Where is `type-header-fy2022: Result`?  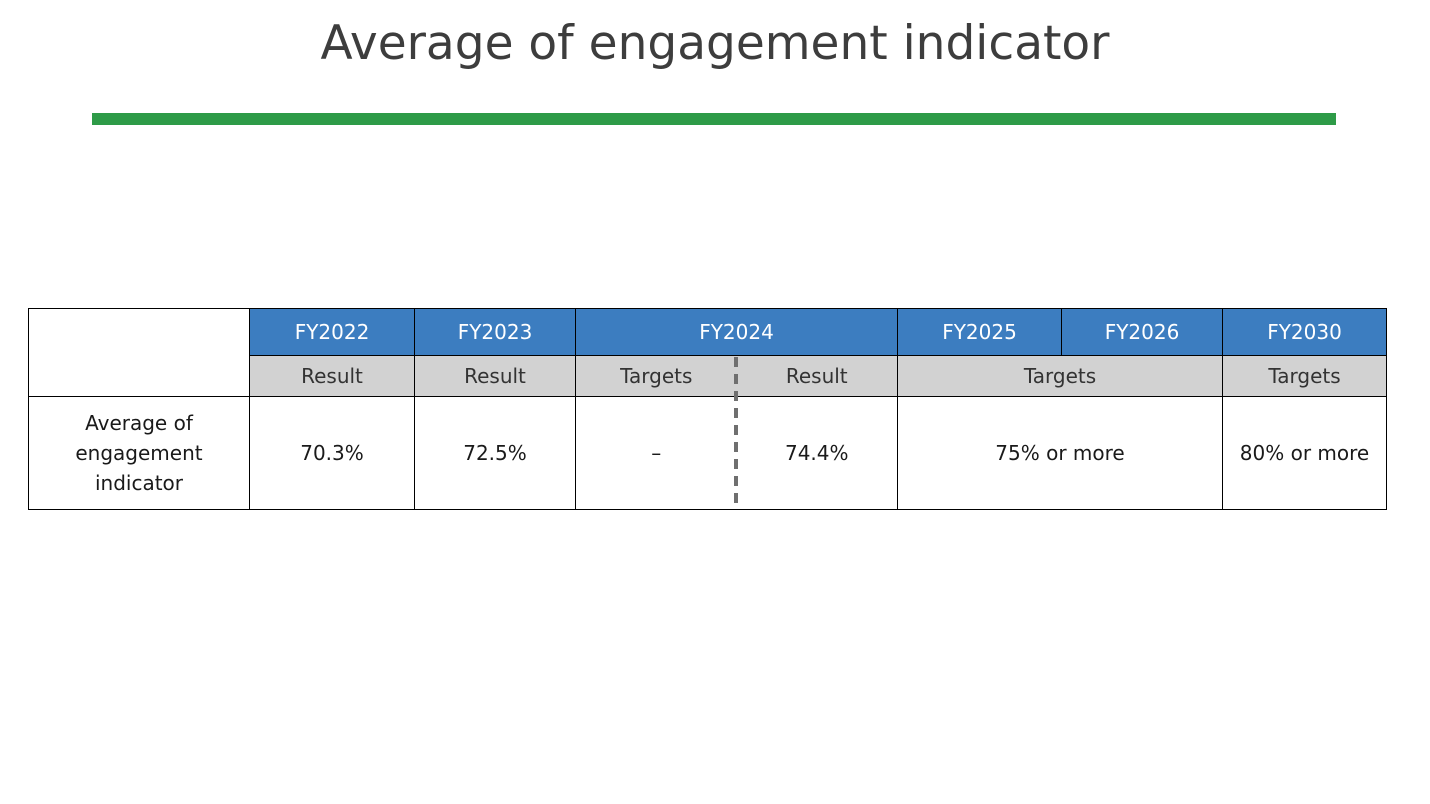 type-header-fy2022: Result is located at coordinates (332, 376).